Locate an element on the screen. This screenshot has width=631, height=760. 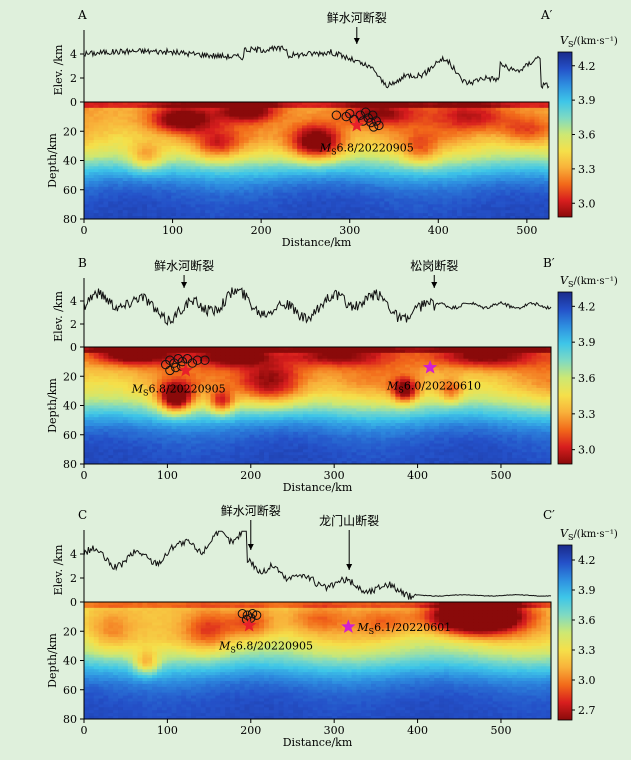
panel-label: A is located at coordinates (82, 15).